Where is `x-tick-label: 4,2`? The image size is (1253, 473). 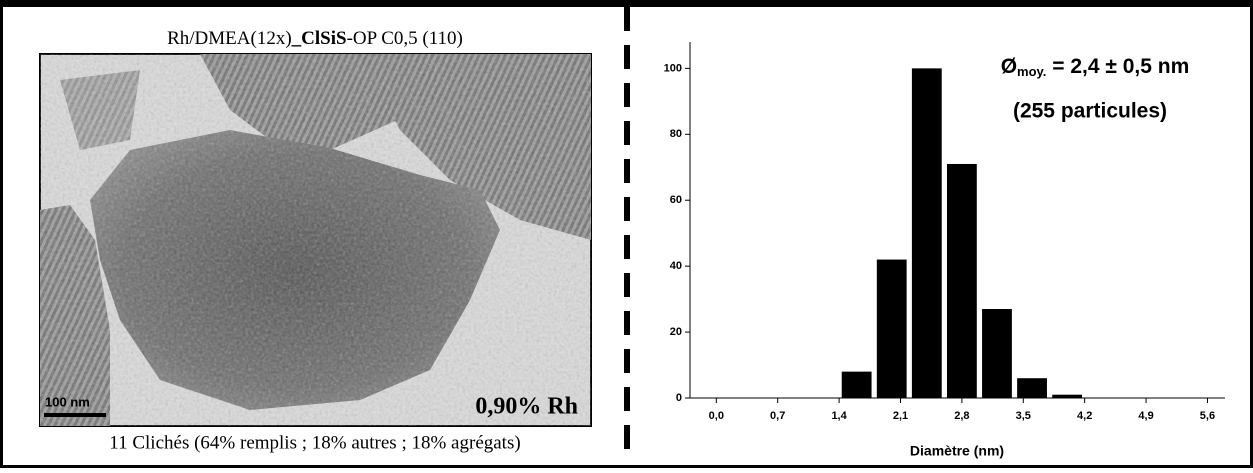 x-tick-label: 4,2 is located at coordinates (1084, 416).